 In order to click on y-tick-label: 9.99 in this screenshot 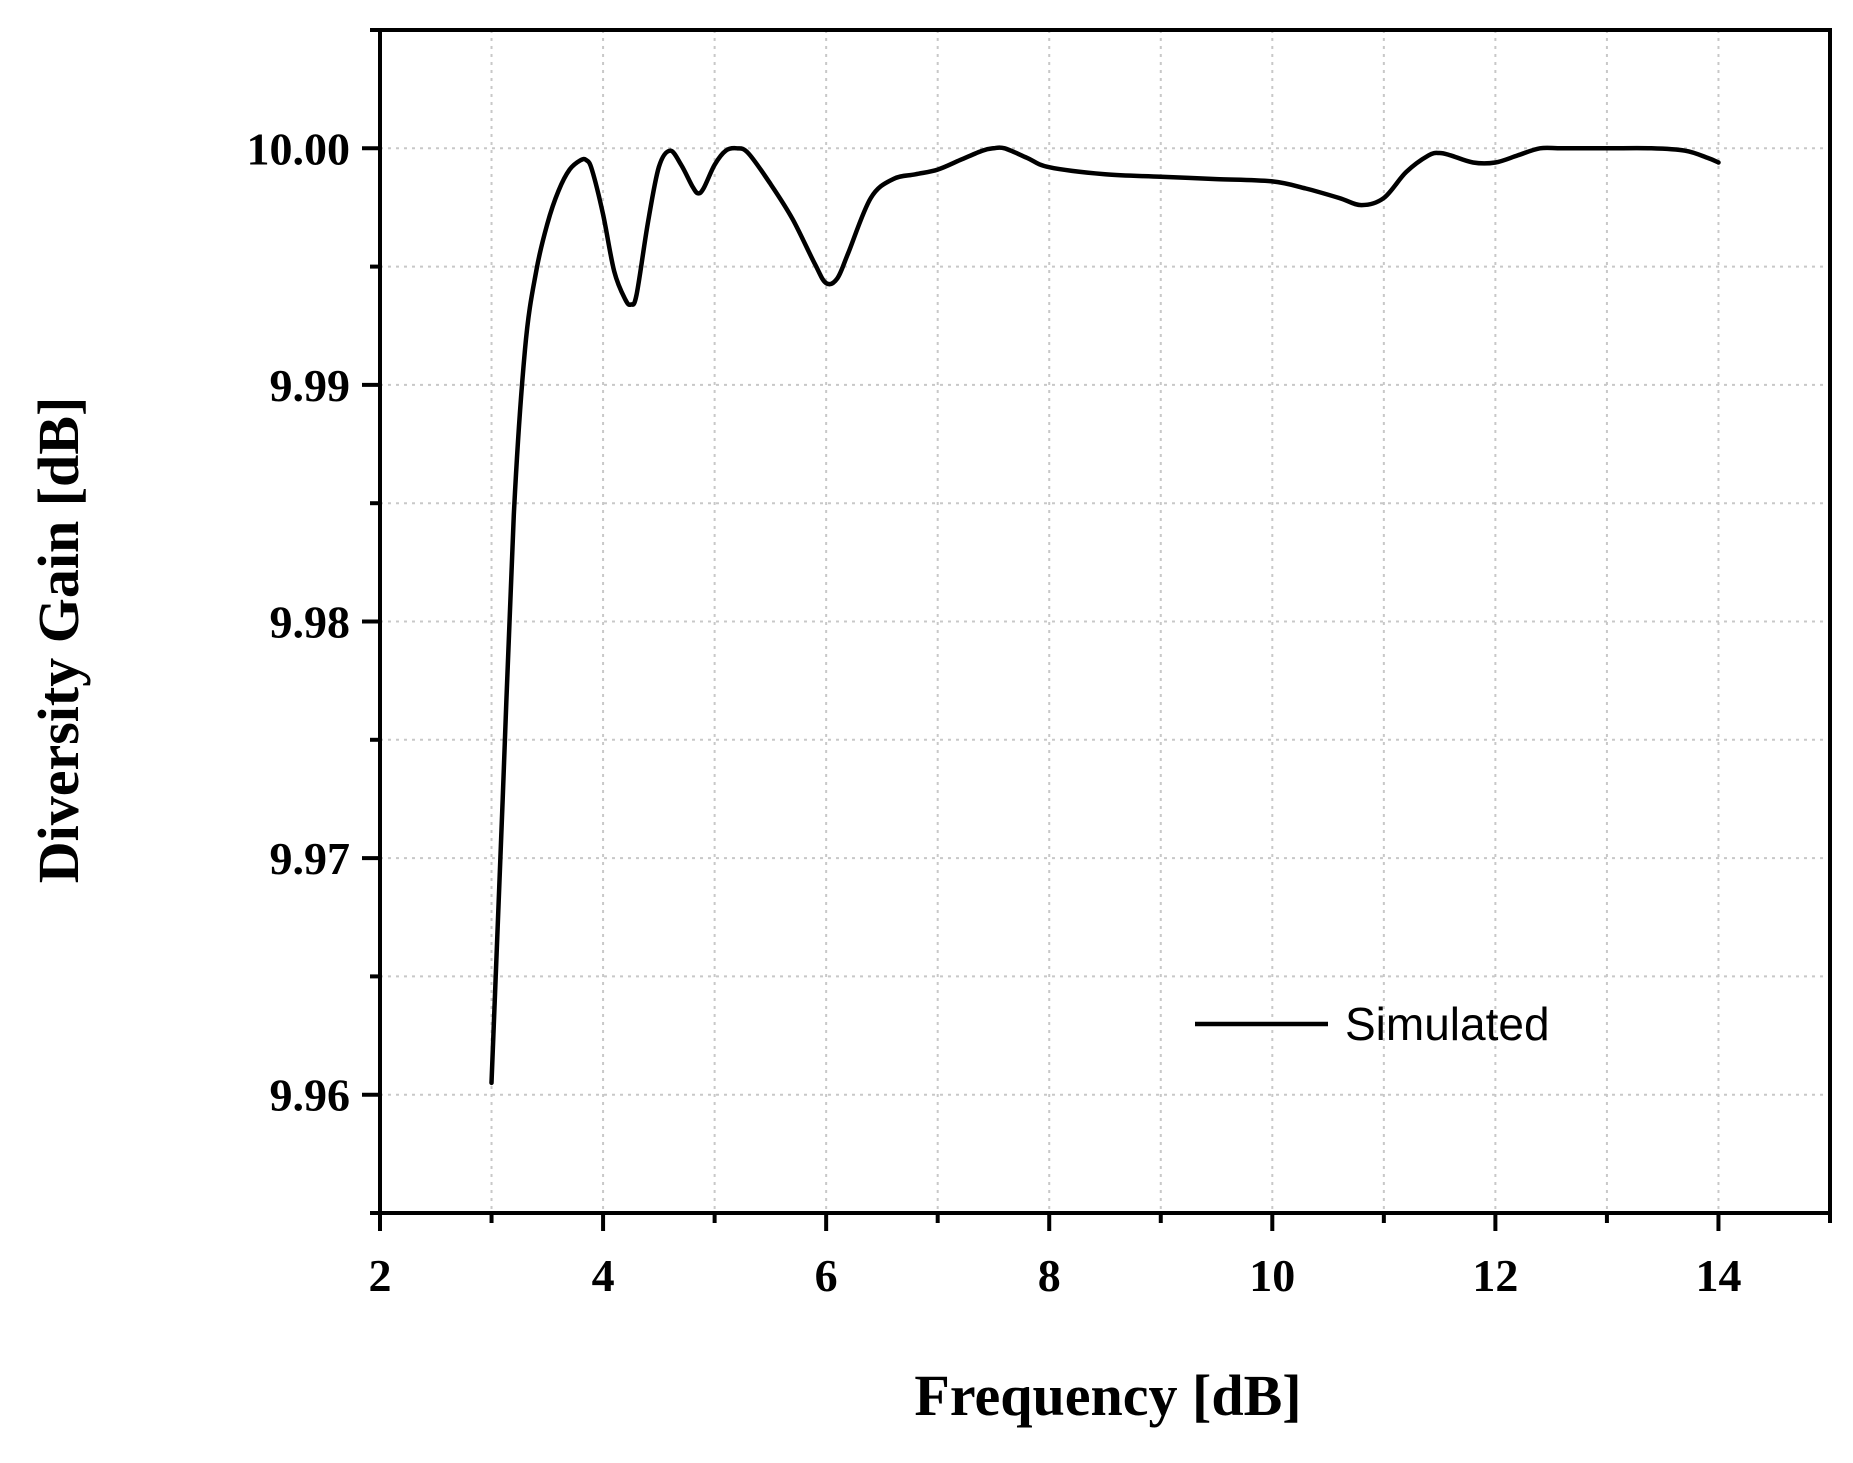, I will do `click(310, 385)`.